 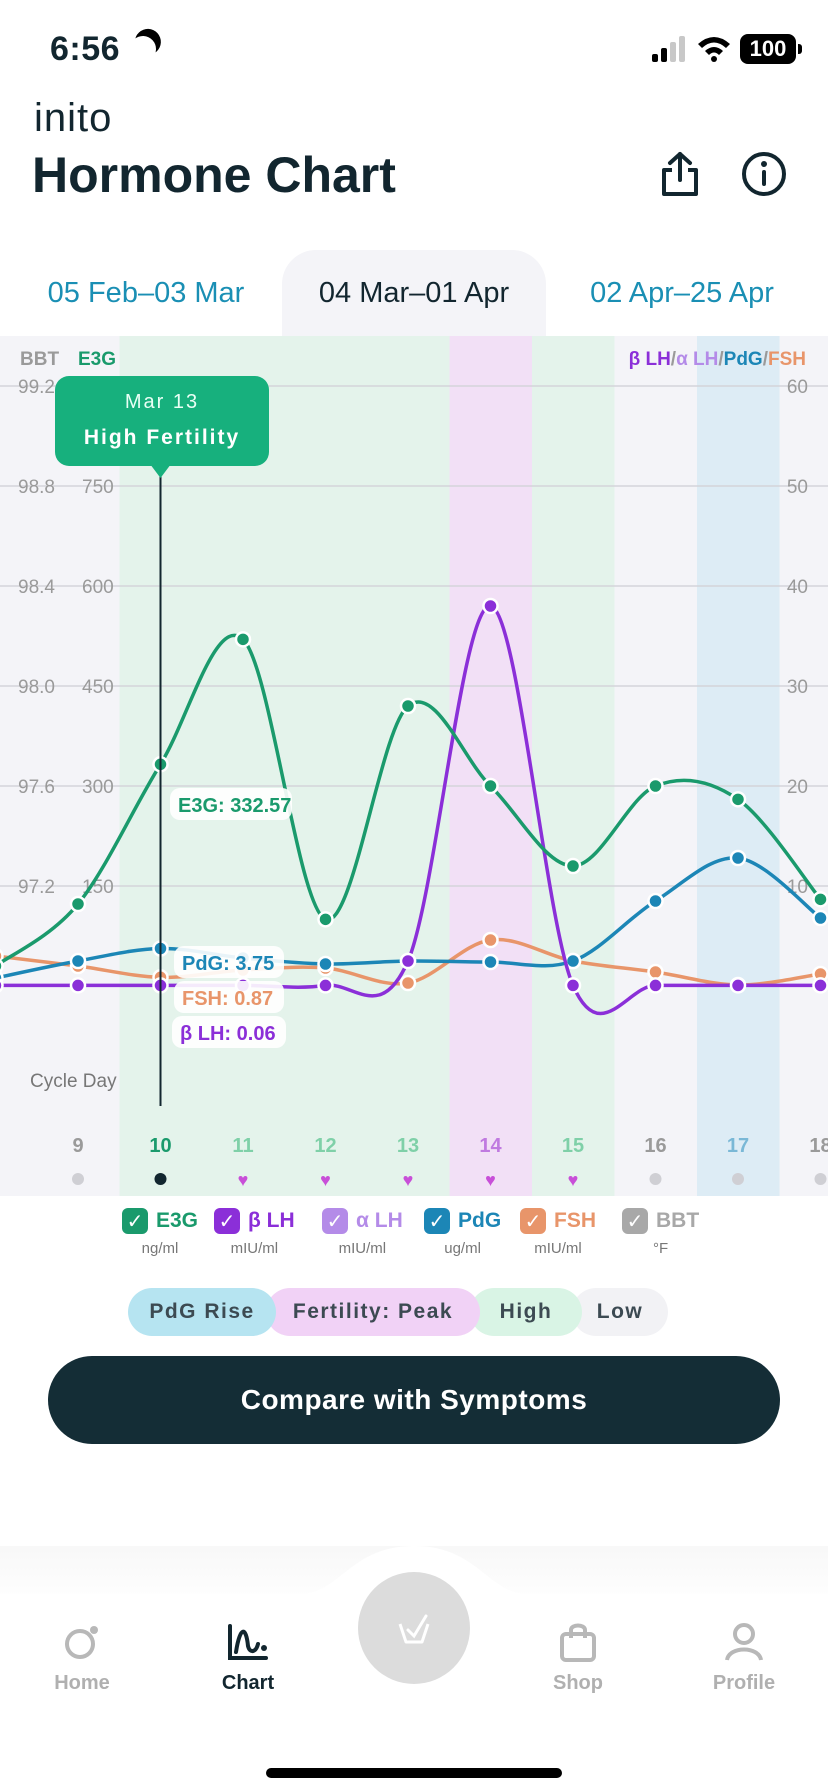 I want to click on readout-fsh: FSH: 0.87, so click(x=227, y=999).